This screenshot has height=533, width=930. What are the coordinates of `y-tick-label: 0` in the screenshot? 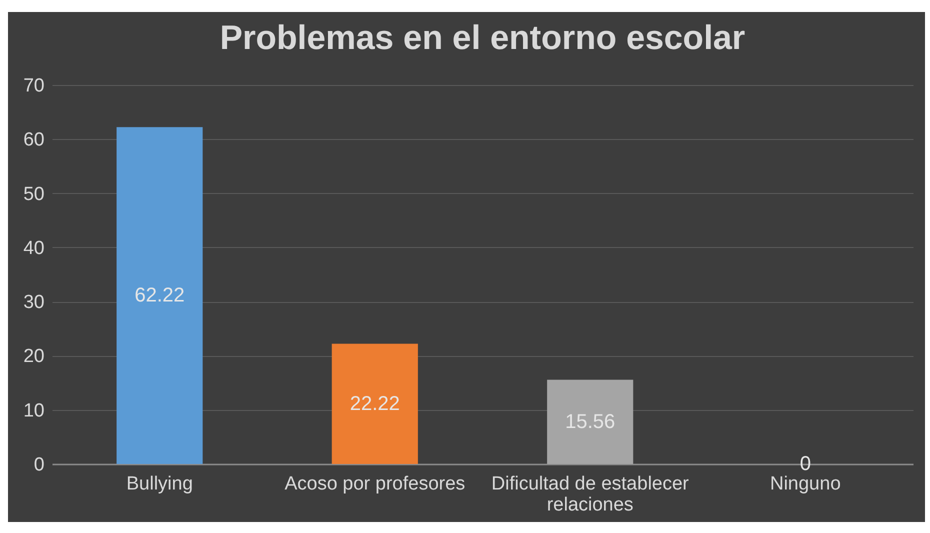 It's located at (39, 465).